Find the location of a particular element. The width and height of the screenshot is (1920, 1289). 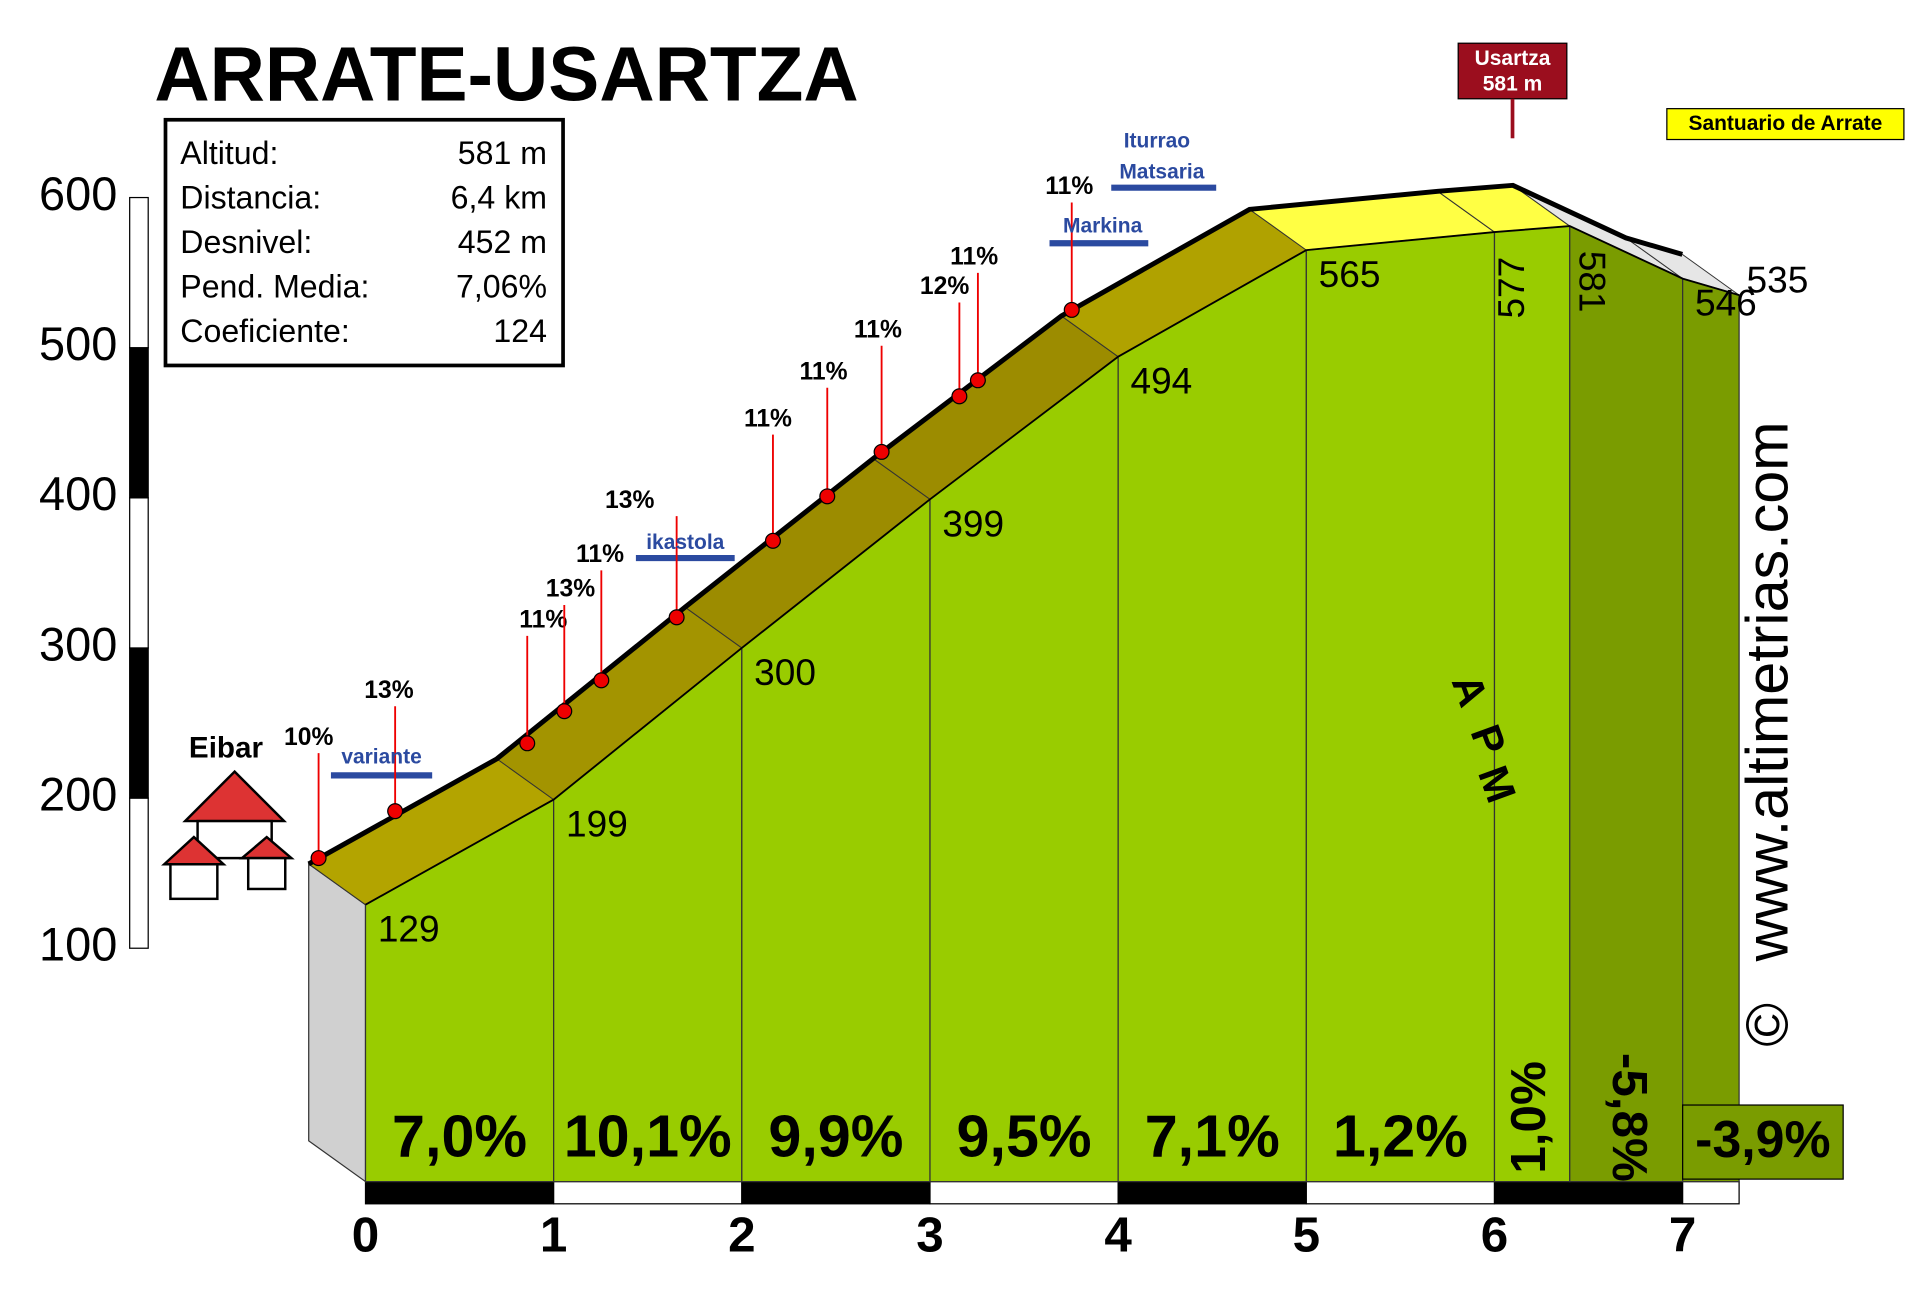

x-tick-label: 6 is located at coordinates (1494, 1234).